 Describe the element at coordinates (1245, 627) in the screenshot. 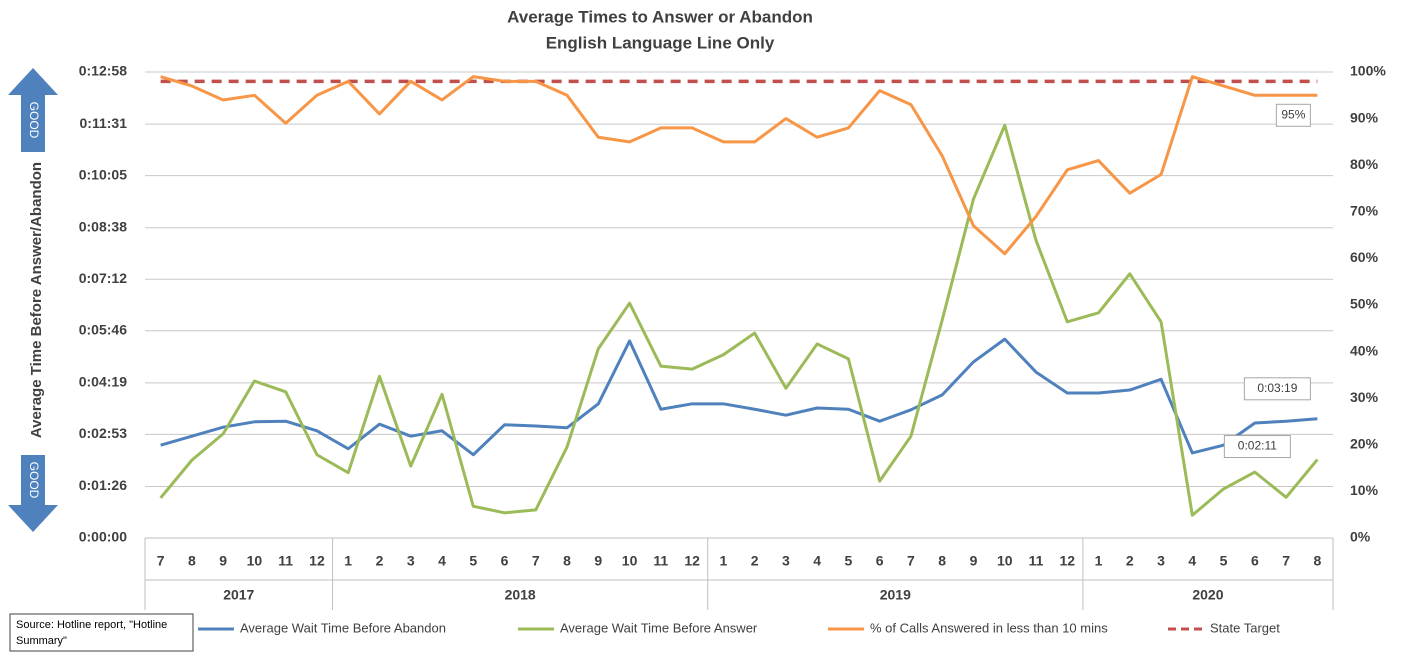

I see `legend-label: State Target` at that location.